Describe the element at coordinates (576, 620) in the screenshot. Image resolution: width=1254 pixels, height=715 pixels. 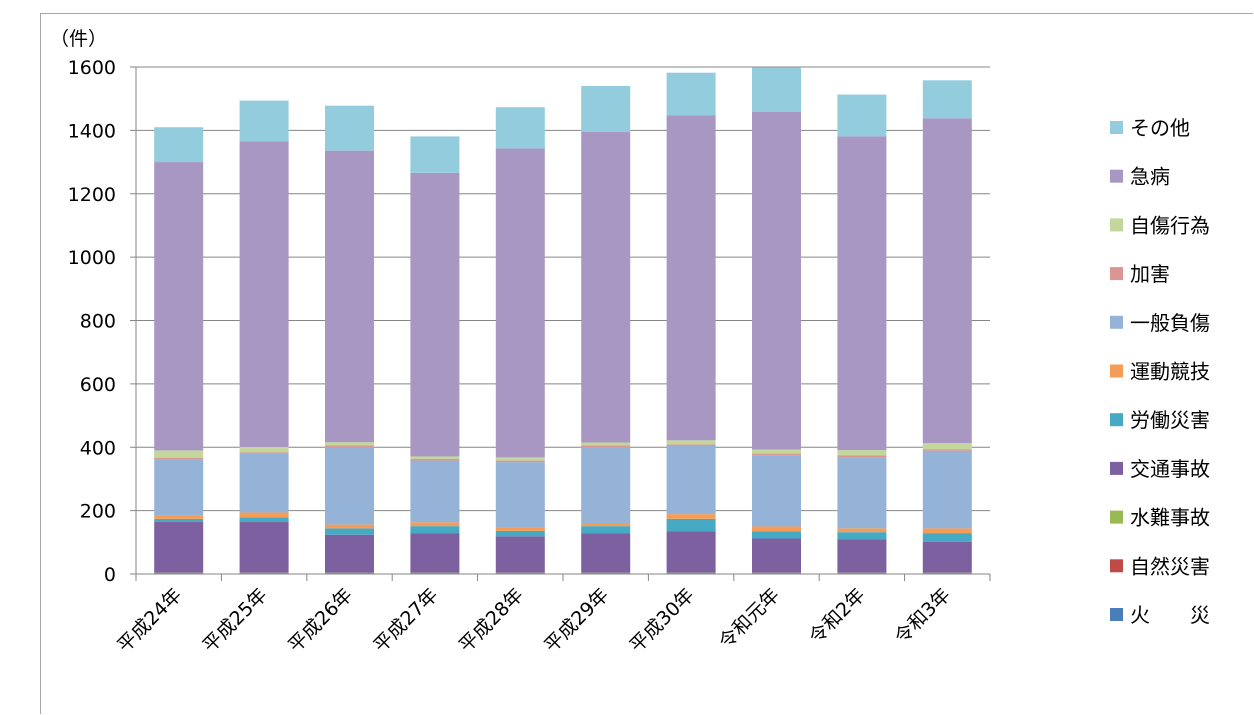
I see `x-tick-label: 平成29年` at that location.